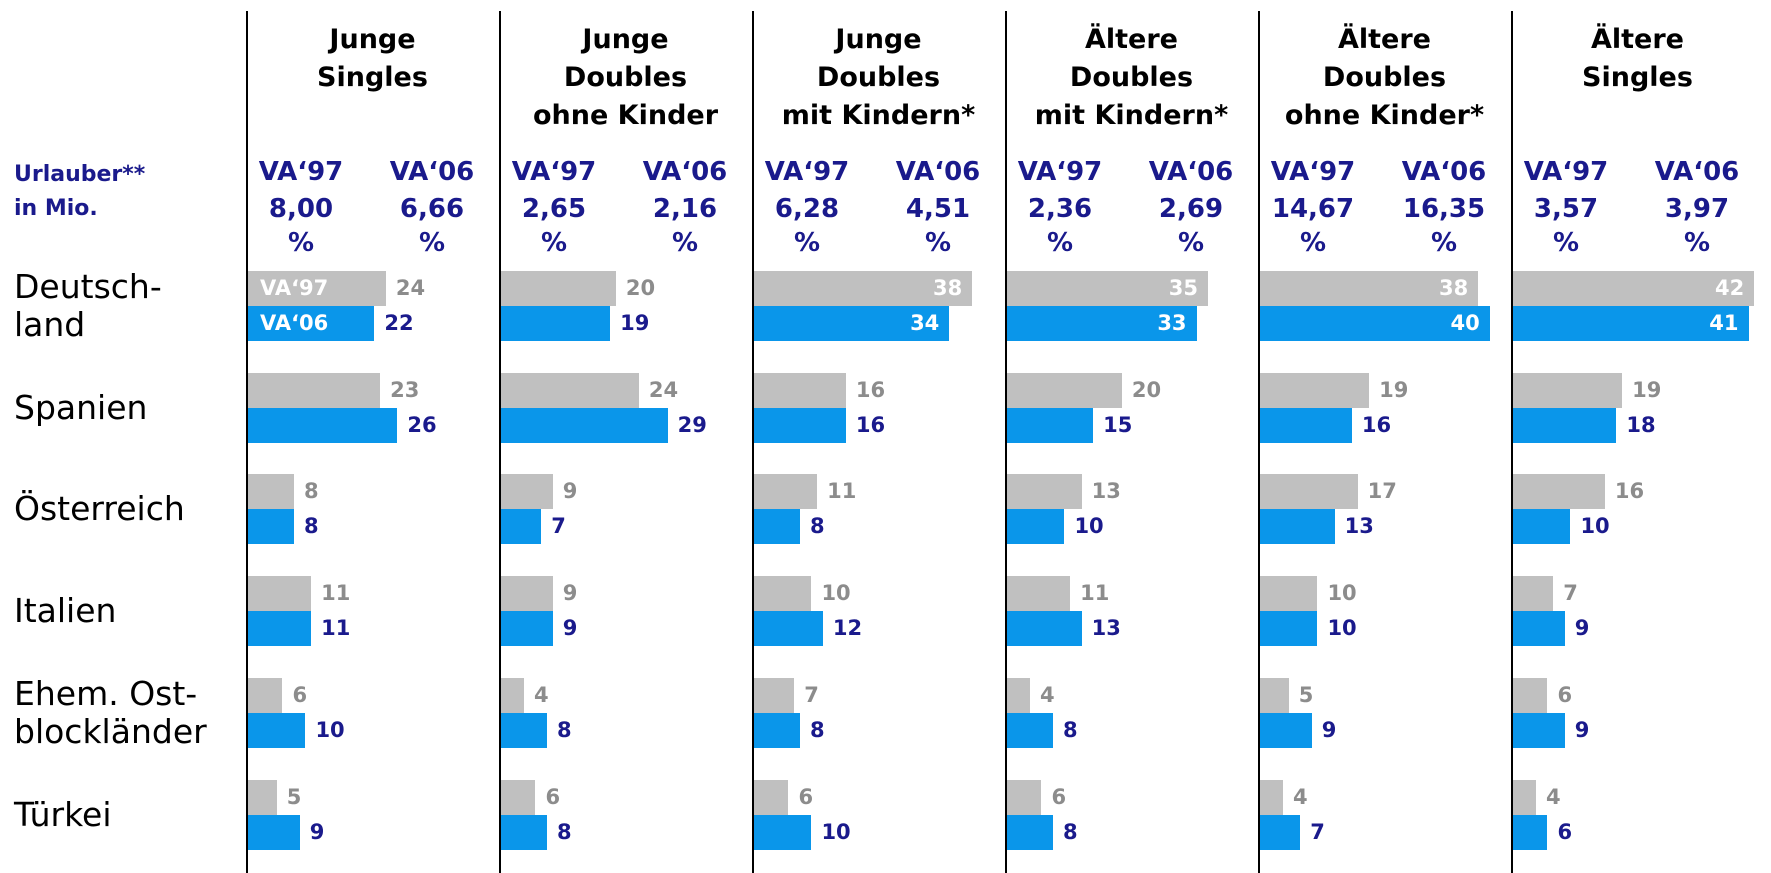  What do you see at coordinates (80, 191) in the screenshot?
I see `row-header: Urlauber** in Mio.` at bounding box center [80, 191].